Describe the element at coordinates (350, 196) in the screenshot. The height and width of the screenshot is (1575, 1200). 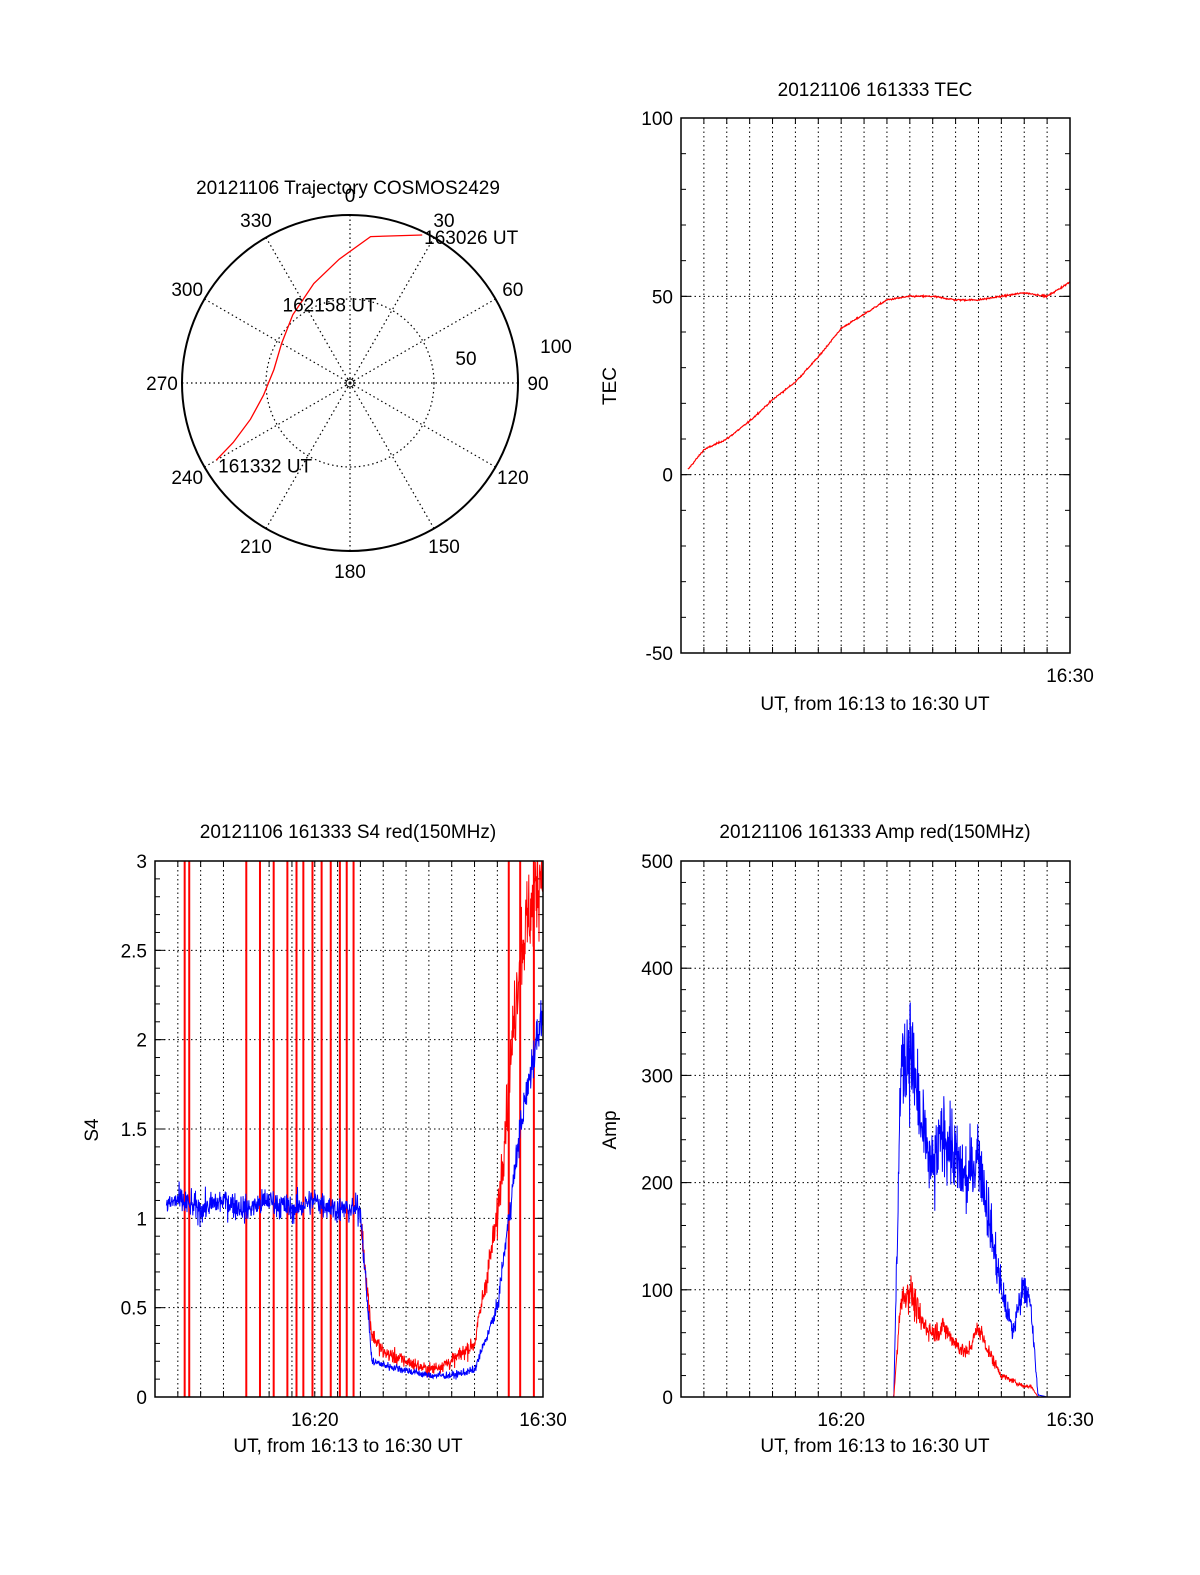
I see `polar-azimuth-label: 0` at that location.